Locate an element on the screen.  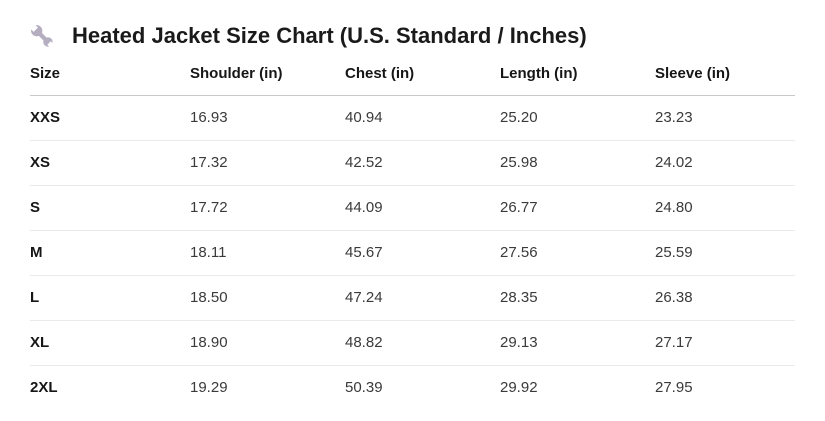
column-header-size: Size is located at coordinates (110, 76).